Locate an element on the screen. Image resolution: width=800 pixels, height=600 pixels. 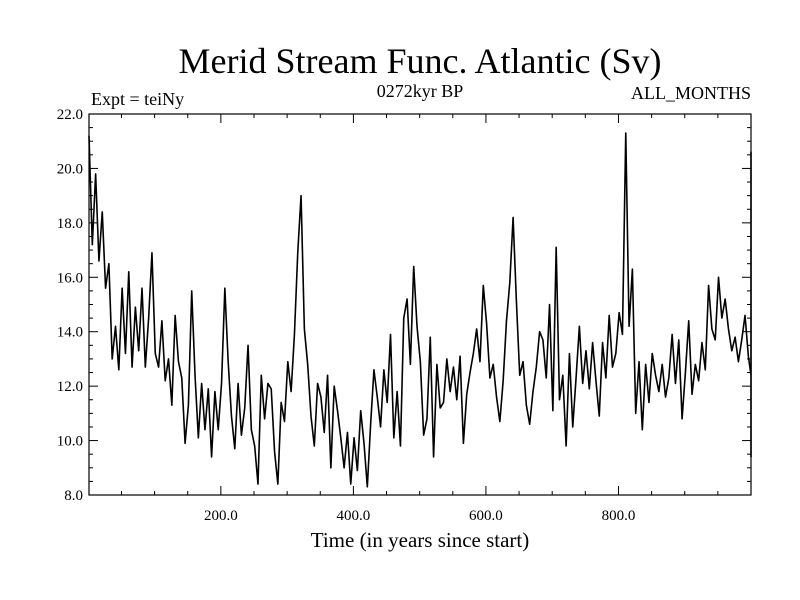
x-tick-label: 800.0 is located at coordinates (619, 516).